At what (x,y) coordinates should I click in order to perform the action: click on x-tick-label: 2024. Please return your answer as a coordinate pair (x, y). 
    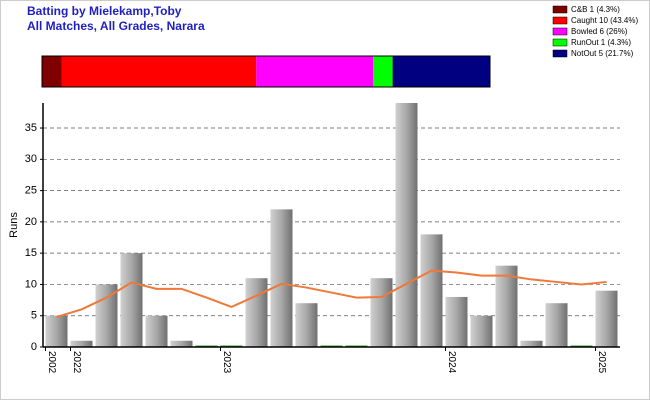
    Looking at the image, I should click on (451, 362).